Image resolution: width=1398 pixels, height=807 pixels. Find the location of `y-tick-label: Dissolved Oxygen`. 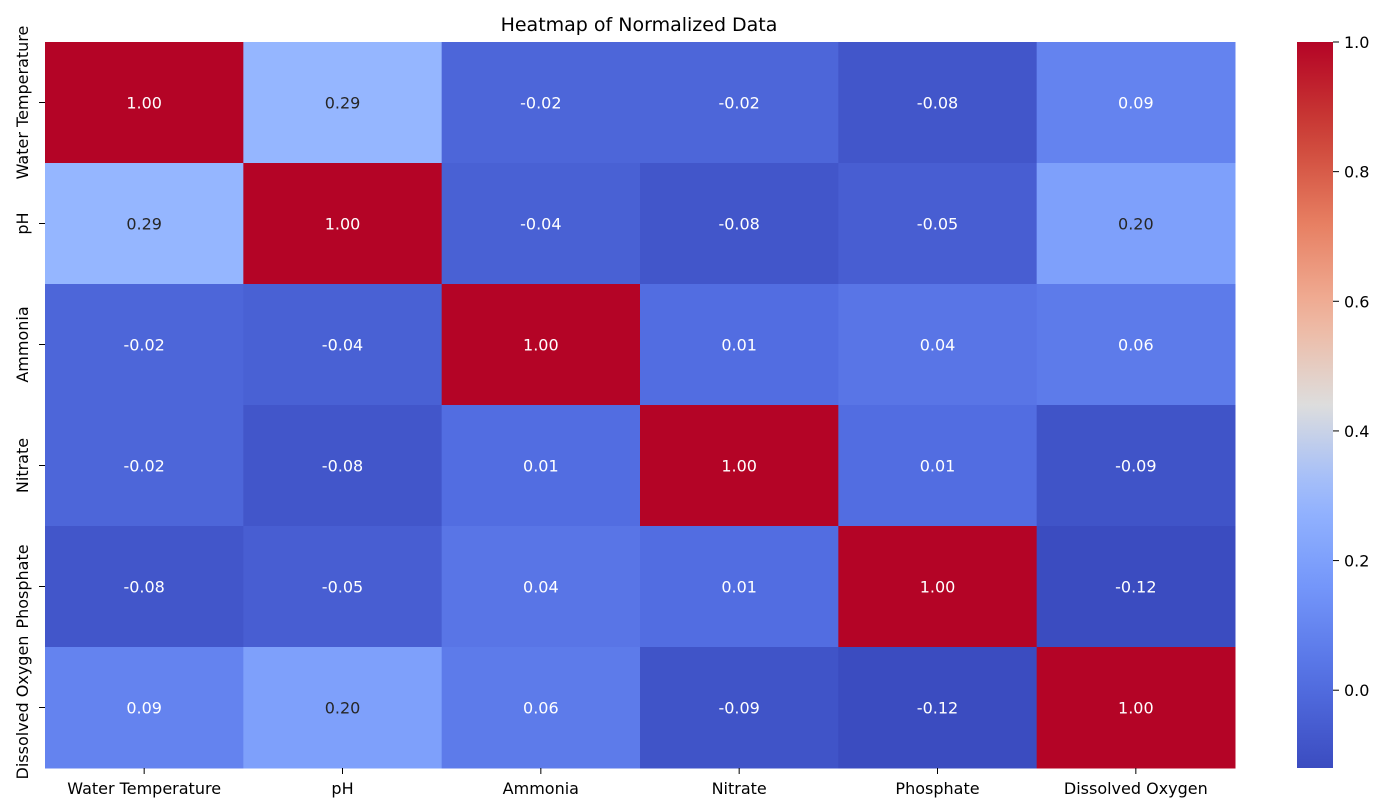

y-tick-label: Dissolved Oxygen is located at coordinates (22, 708).